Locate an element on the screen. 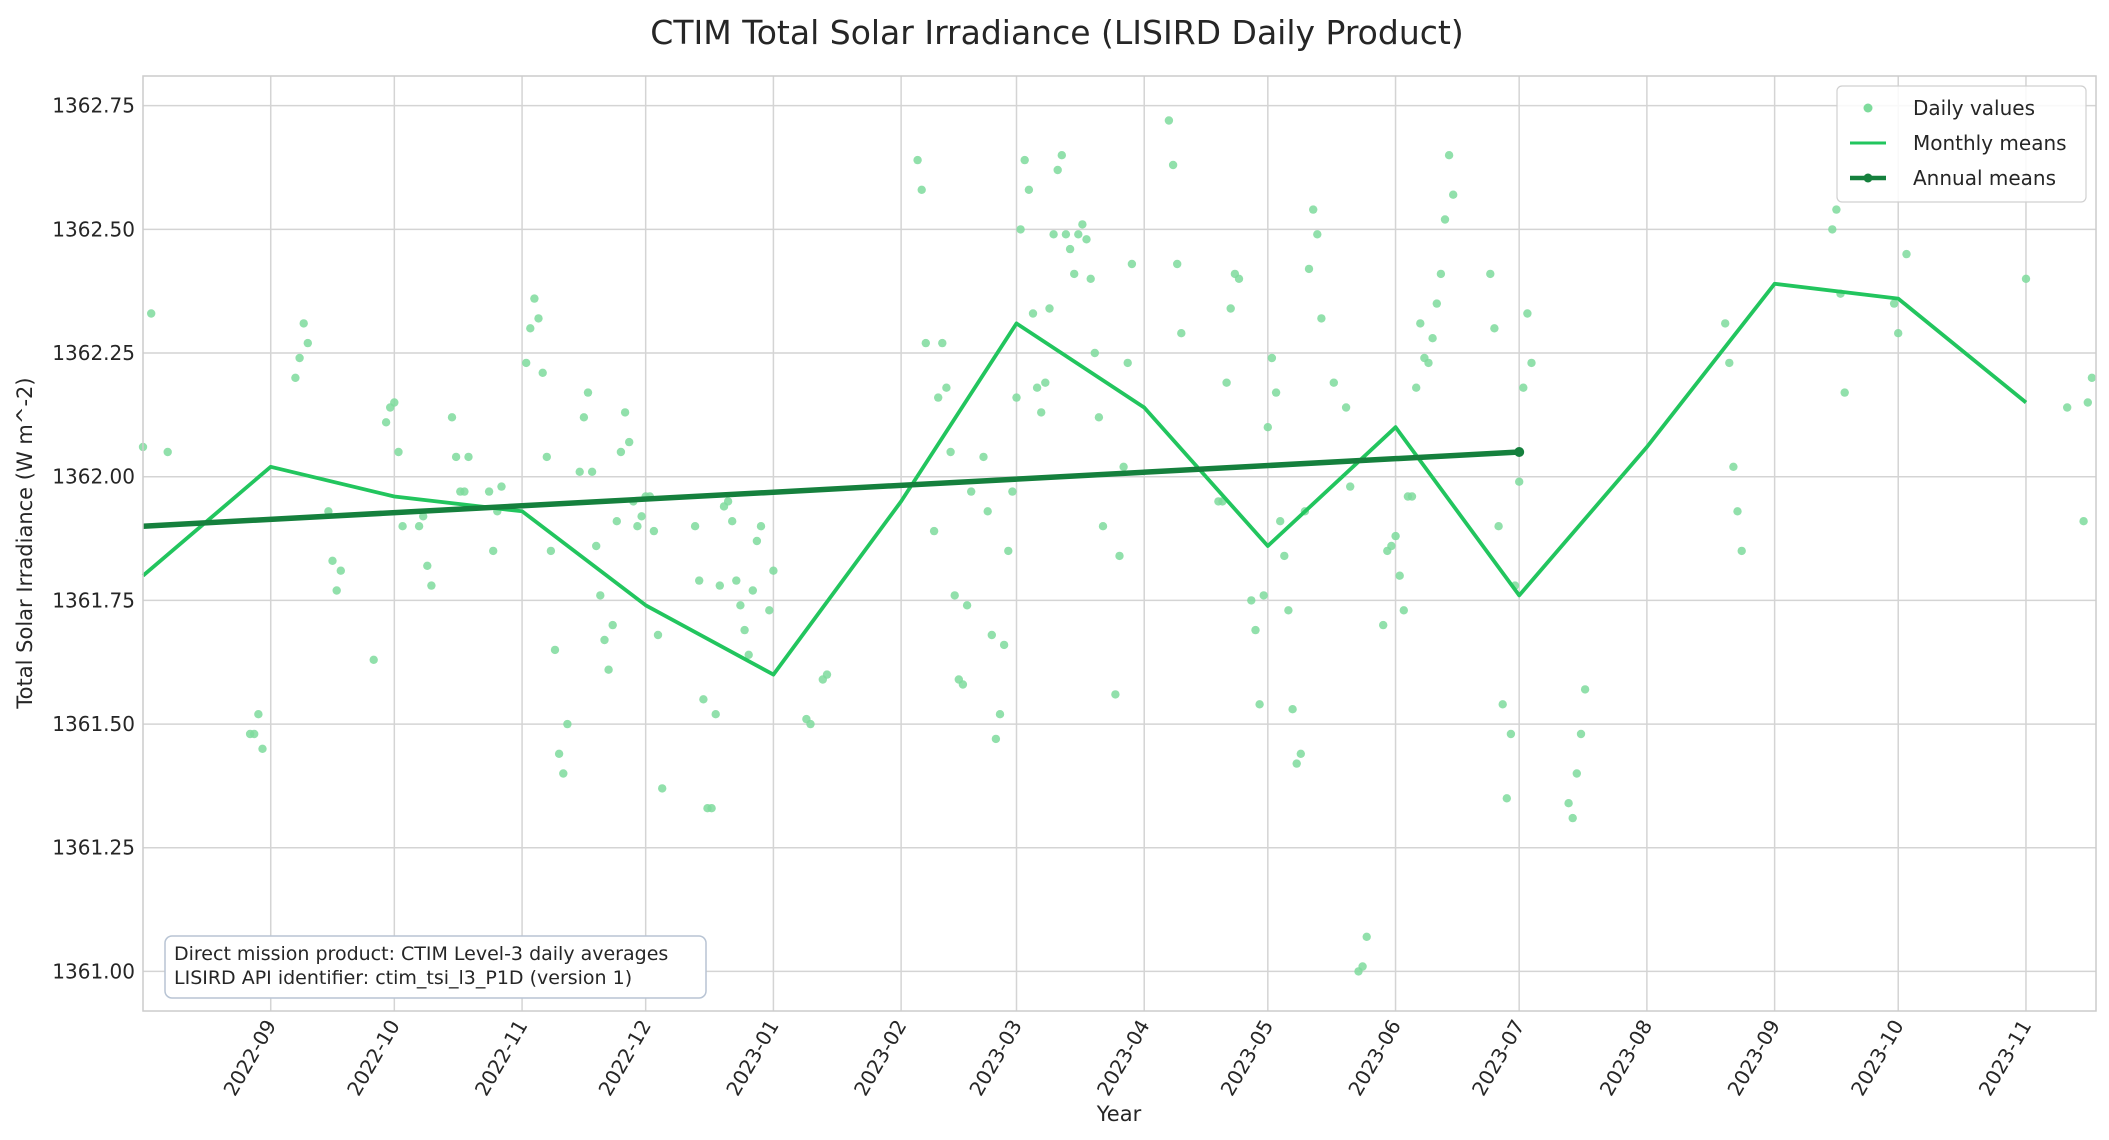 The height and width of the screenshot is (1140, 2109). legend-label-monthly: Monthly means is located at coordinates (1990, 143).